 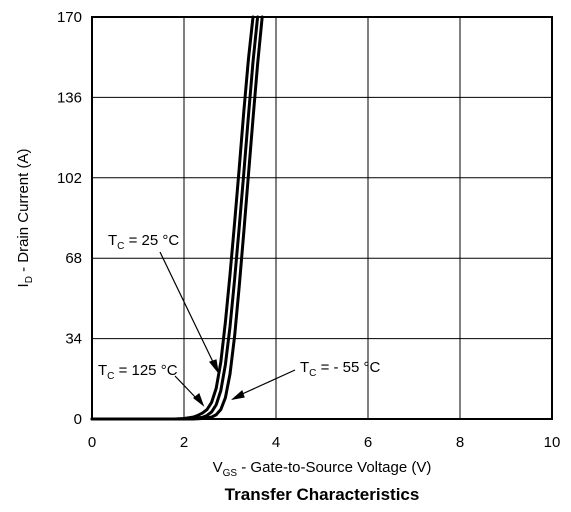 I want to click on x-tick-label: 0, so click(x=92, y=442).